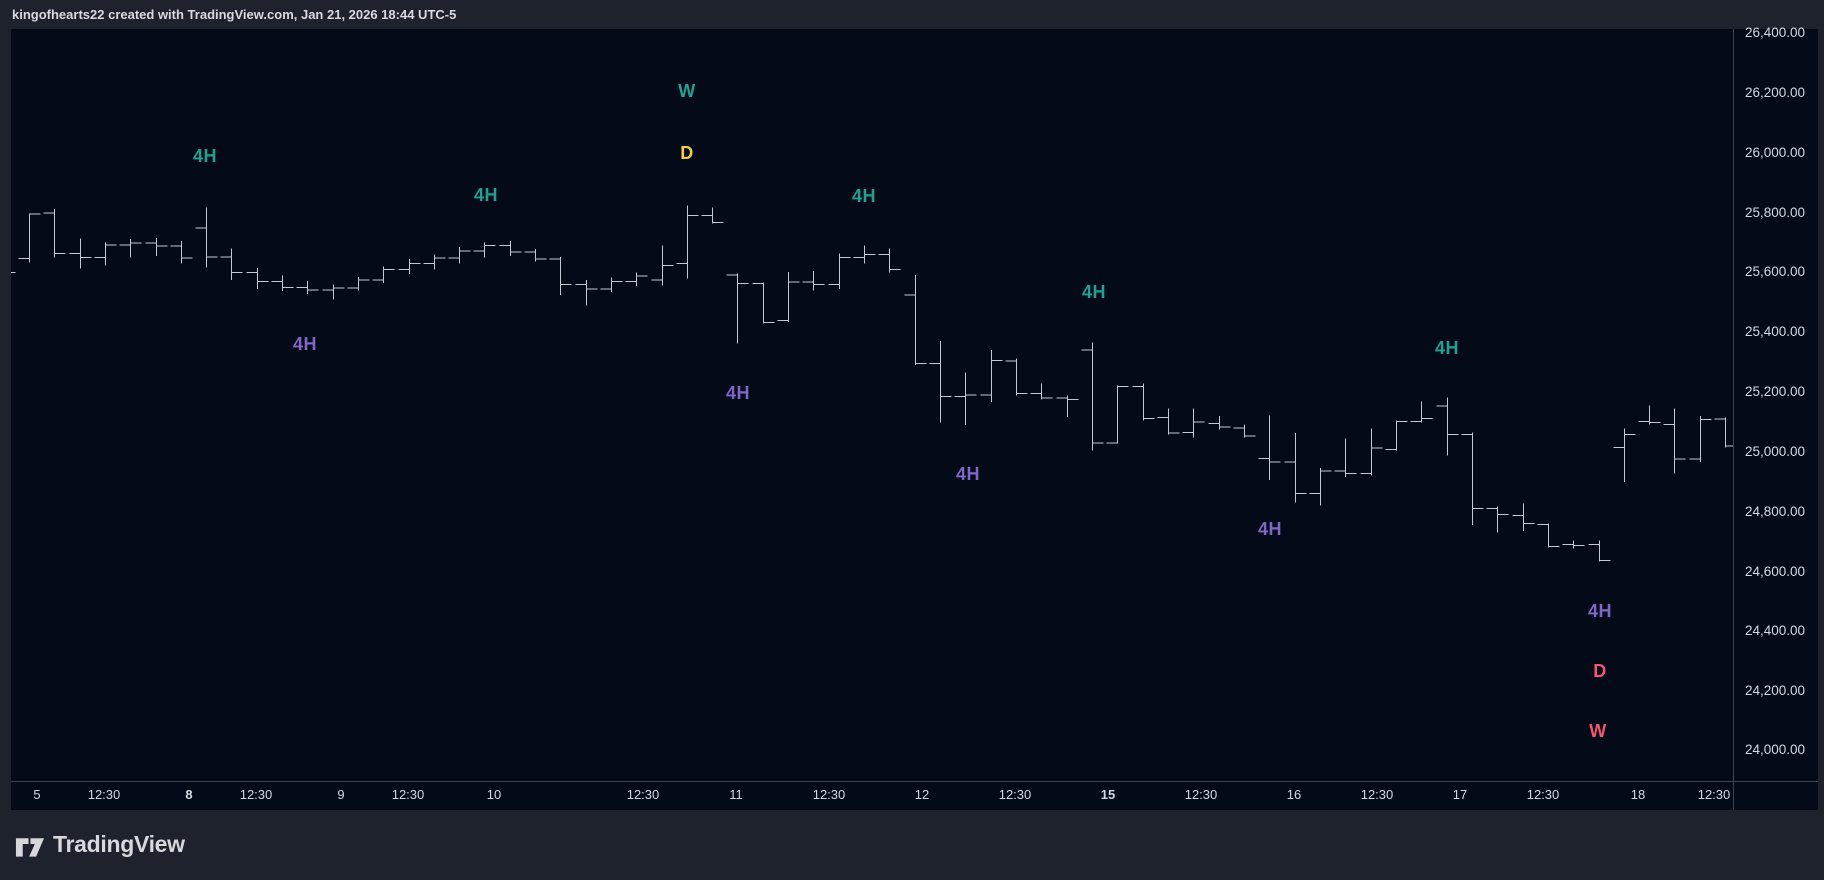  Describe the element at coordinates (1775, 331) in the screenshot. I see `price-tick-label: 25,400.00` at that location.